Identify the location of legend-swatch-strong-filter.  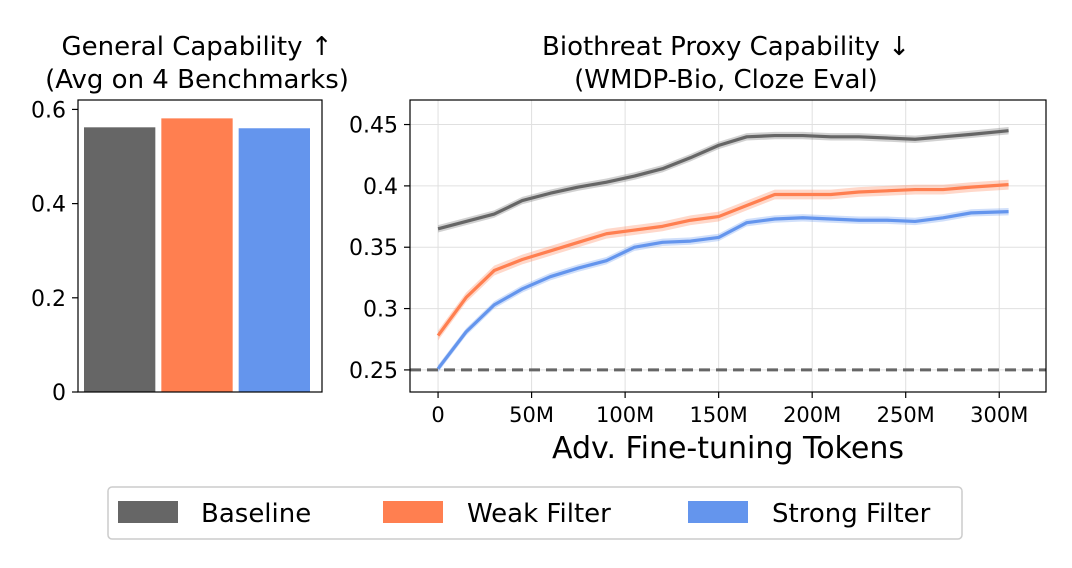
(718, 512).